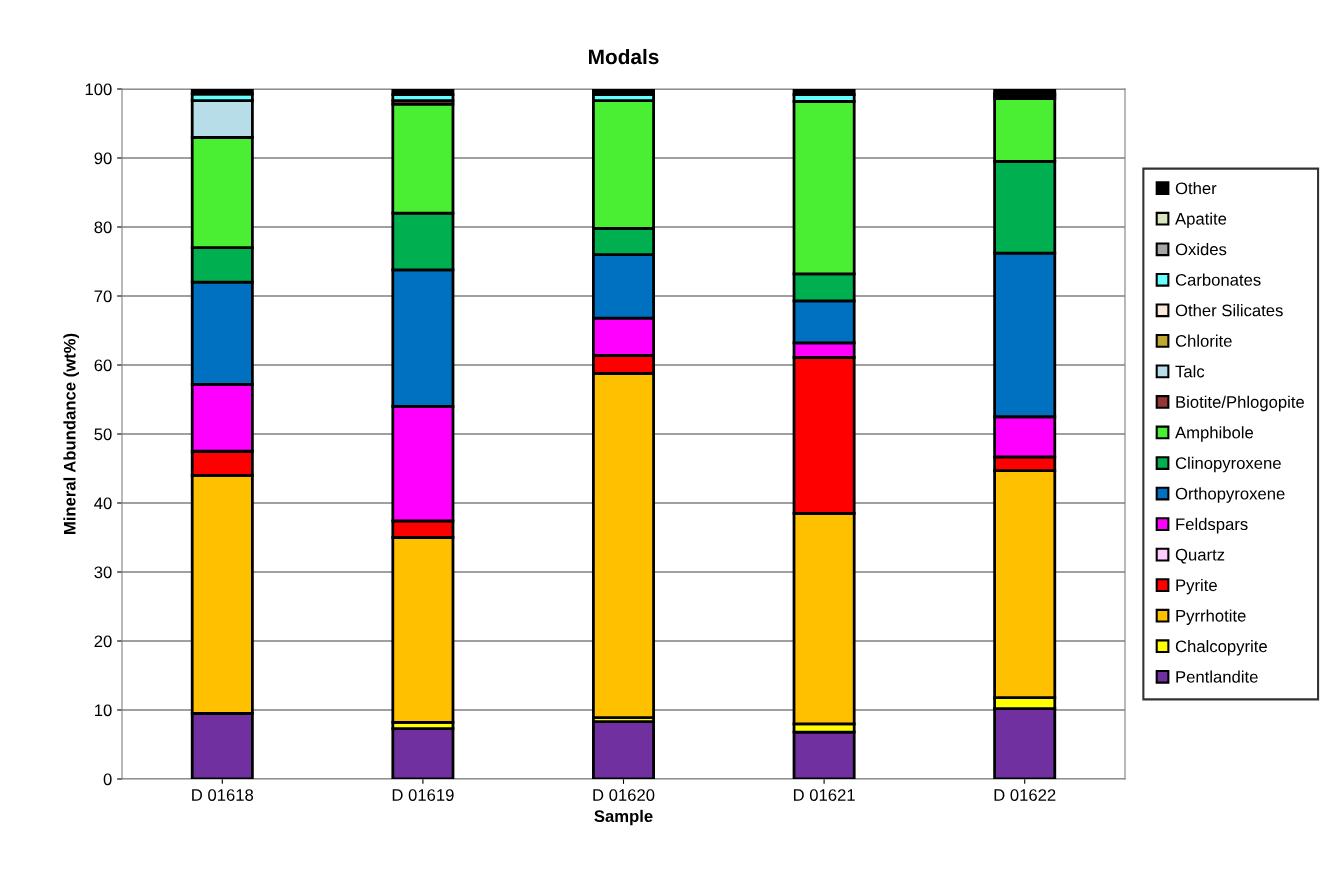  What do you see at coordinates (98, 89) in the screenshot?
I see `y-tick-label: 100` at bounding box center [98, 89].